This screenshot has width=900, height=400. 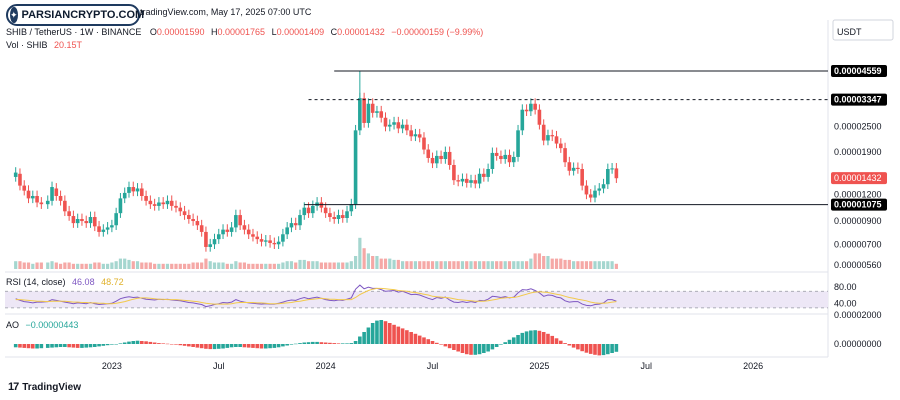 What do you see at coordinates (44, 387) in the screenshot?
I see `tradingview-brand: 17 TradingView` at bounding box center [44, 387].